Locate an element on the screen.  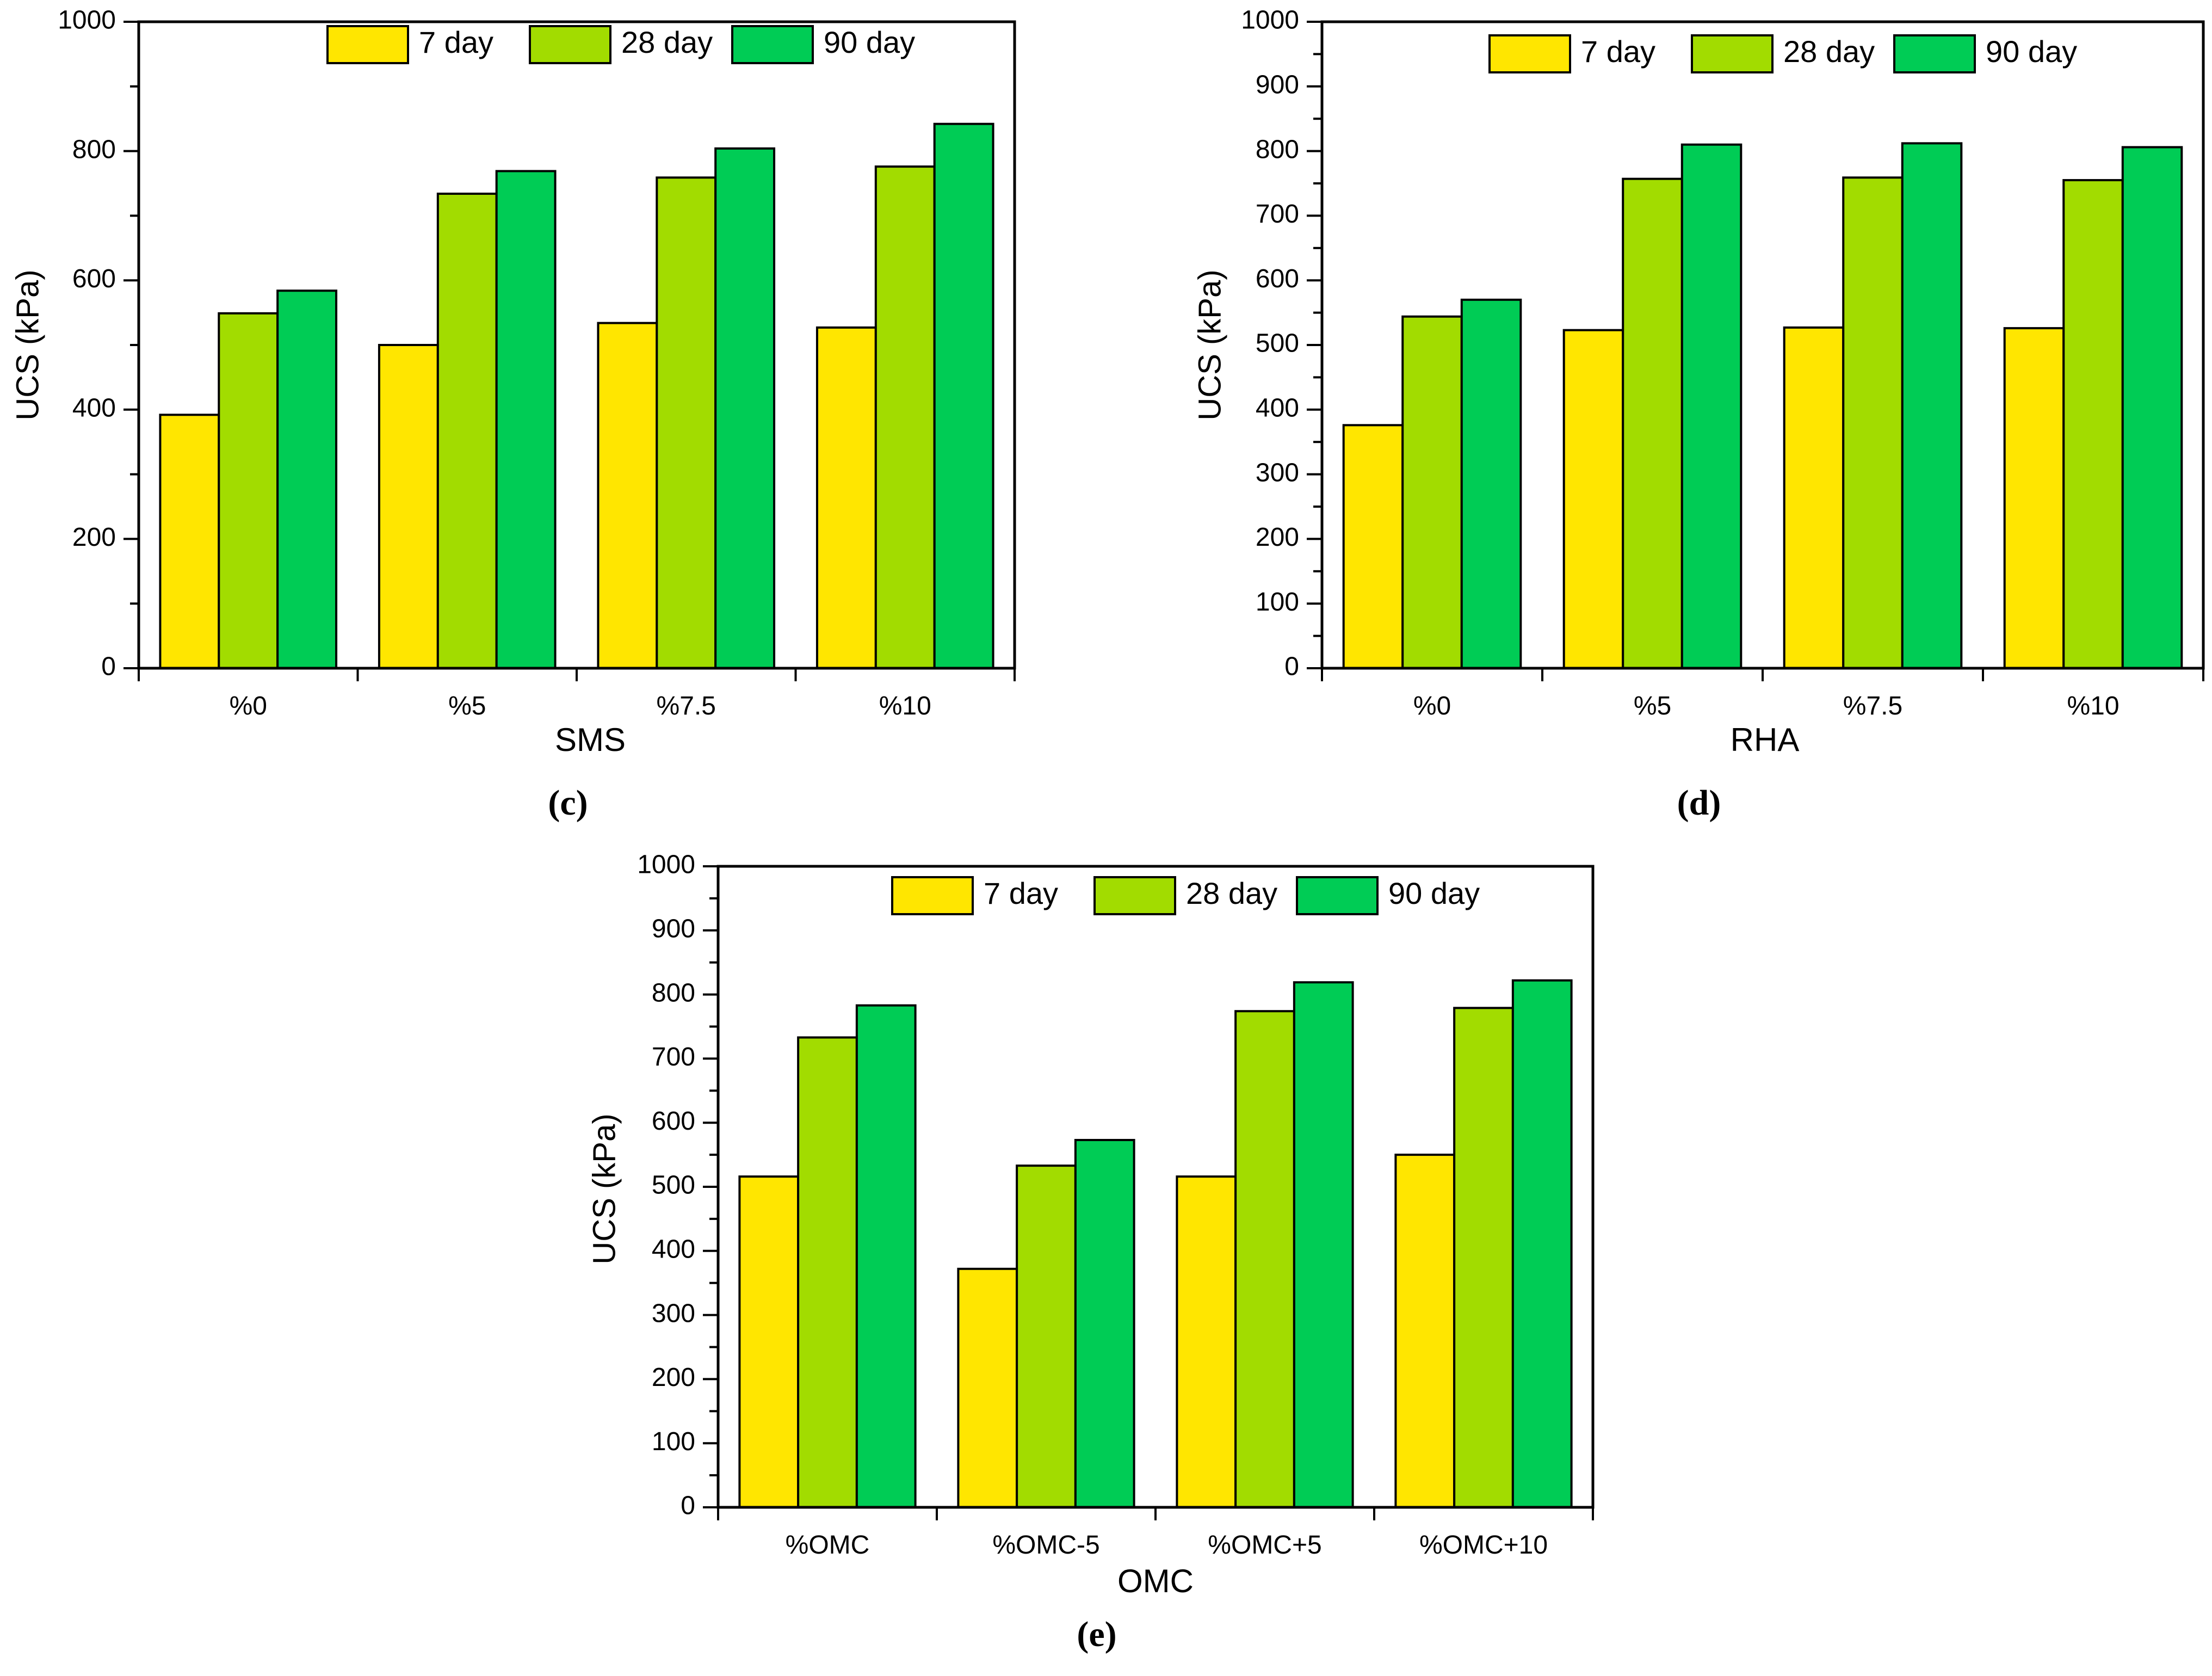
bar-28-day-%OMC is located at coordinates (827, 1272).